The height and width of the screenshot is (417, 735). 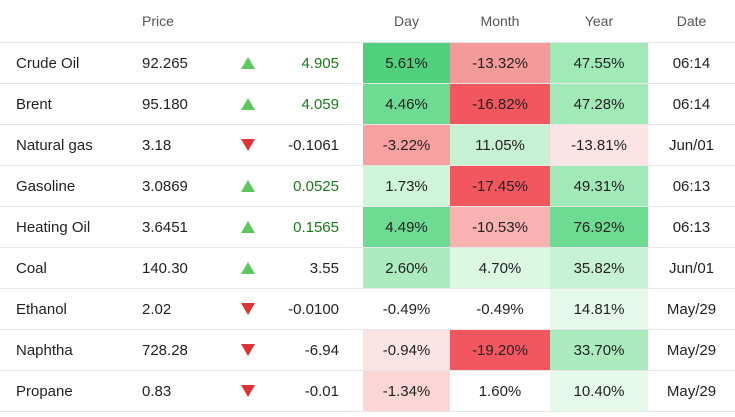 I want to click on month-change: -16.82%, so click(x=500, y=104).